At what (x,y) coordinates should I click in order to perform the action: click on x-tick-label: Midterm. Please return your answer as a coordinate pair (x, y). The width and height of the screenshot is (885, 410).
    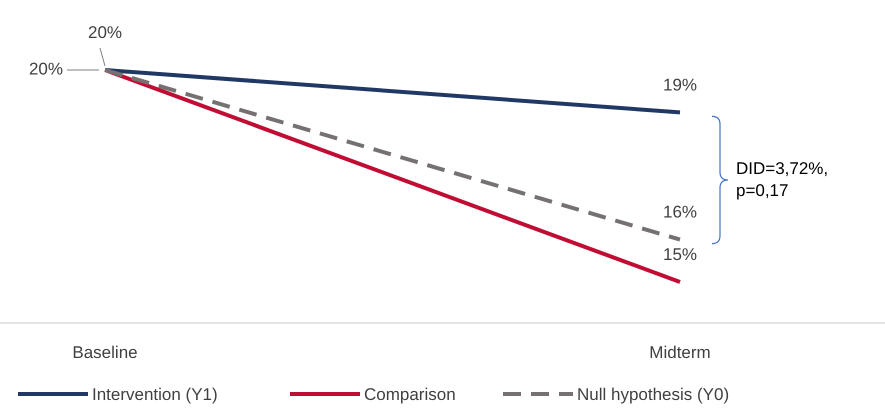
    Looking at the image, I should click on (680, 352).